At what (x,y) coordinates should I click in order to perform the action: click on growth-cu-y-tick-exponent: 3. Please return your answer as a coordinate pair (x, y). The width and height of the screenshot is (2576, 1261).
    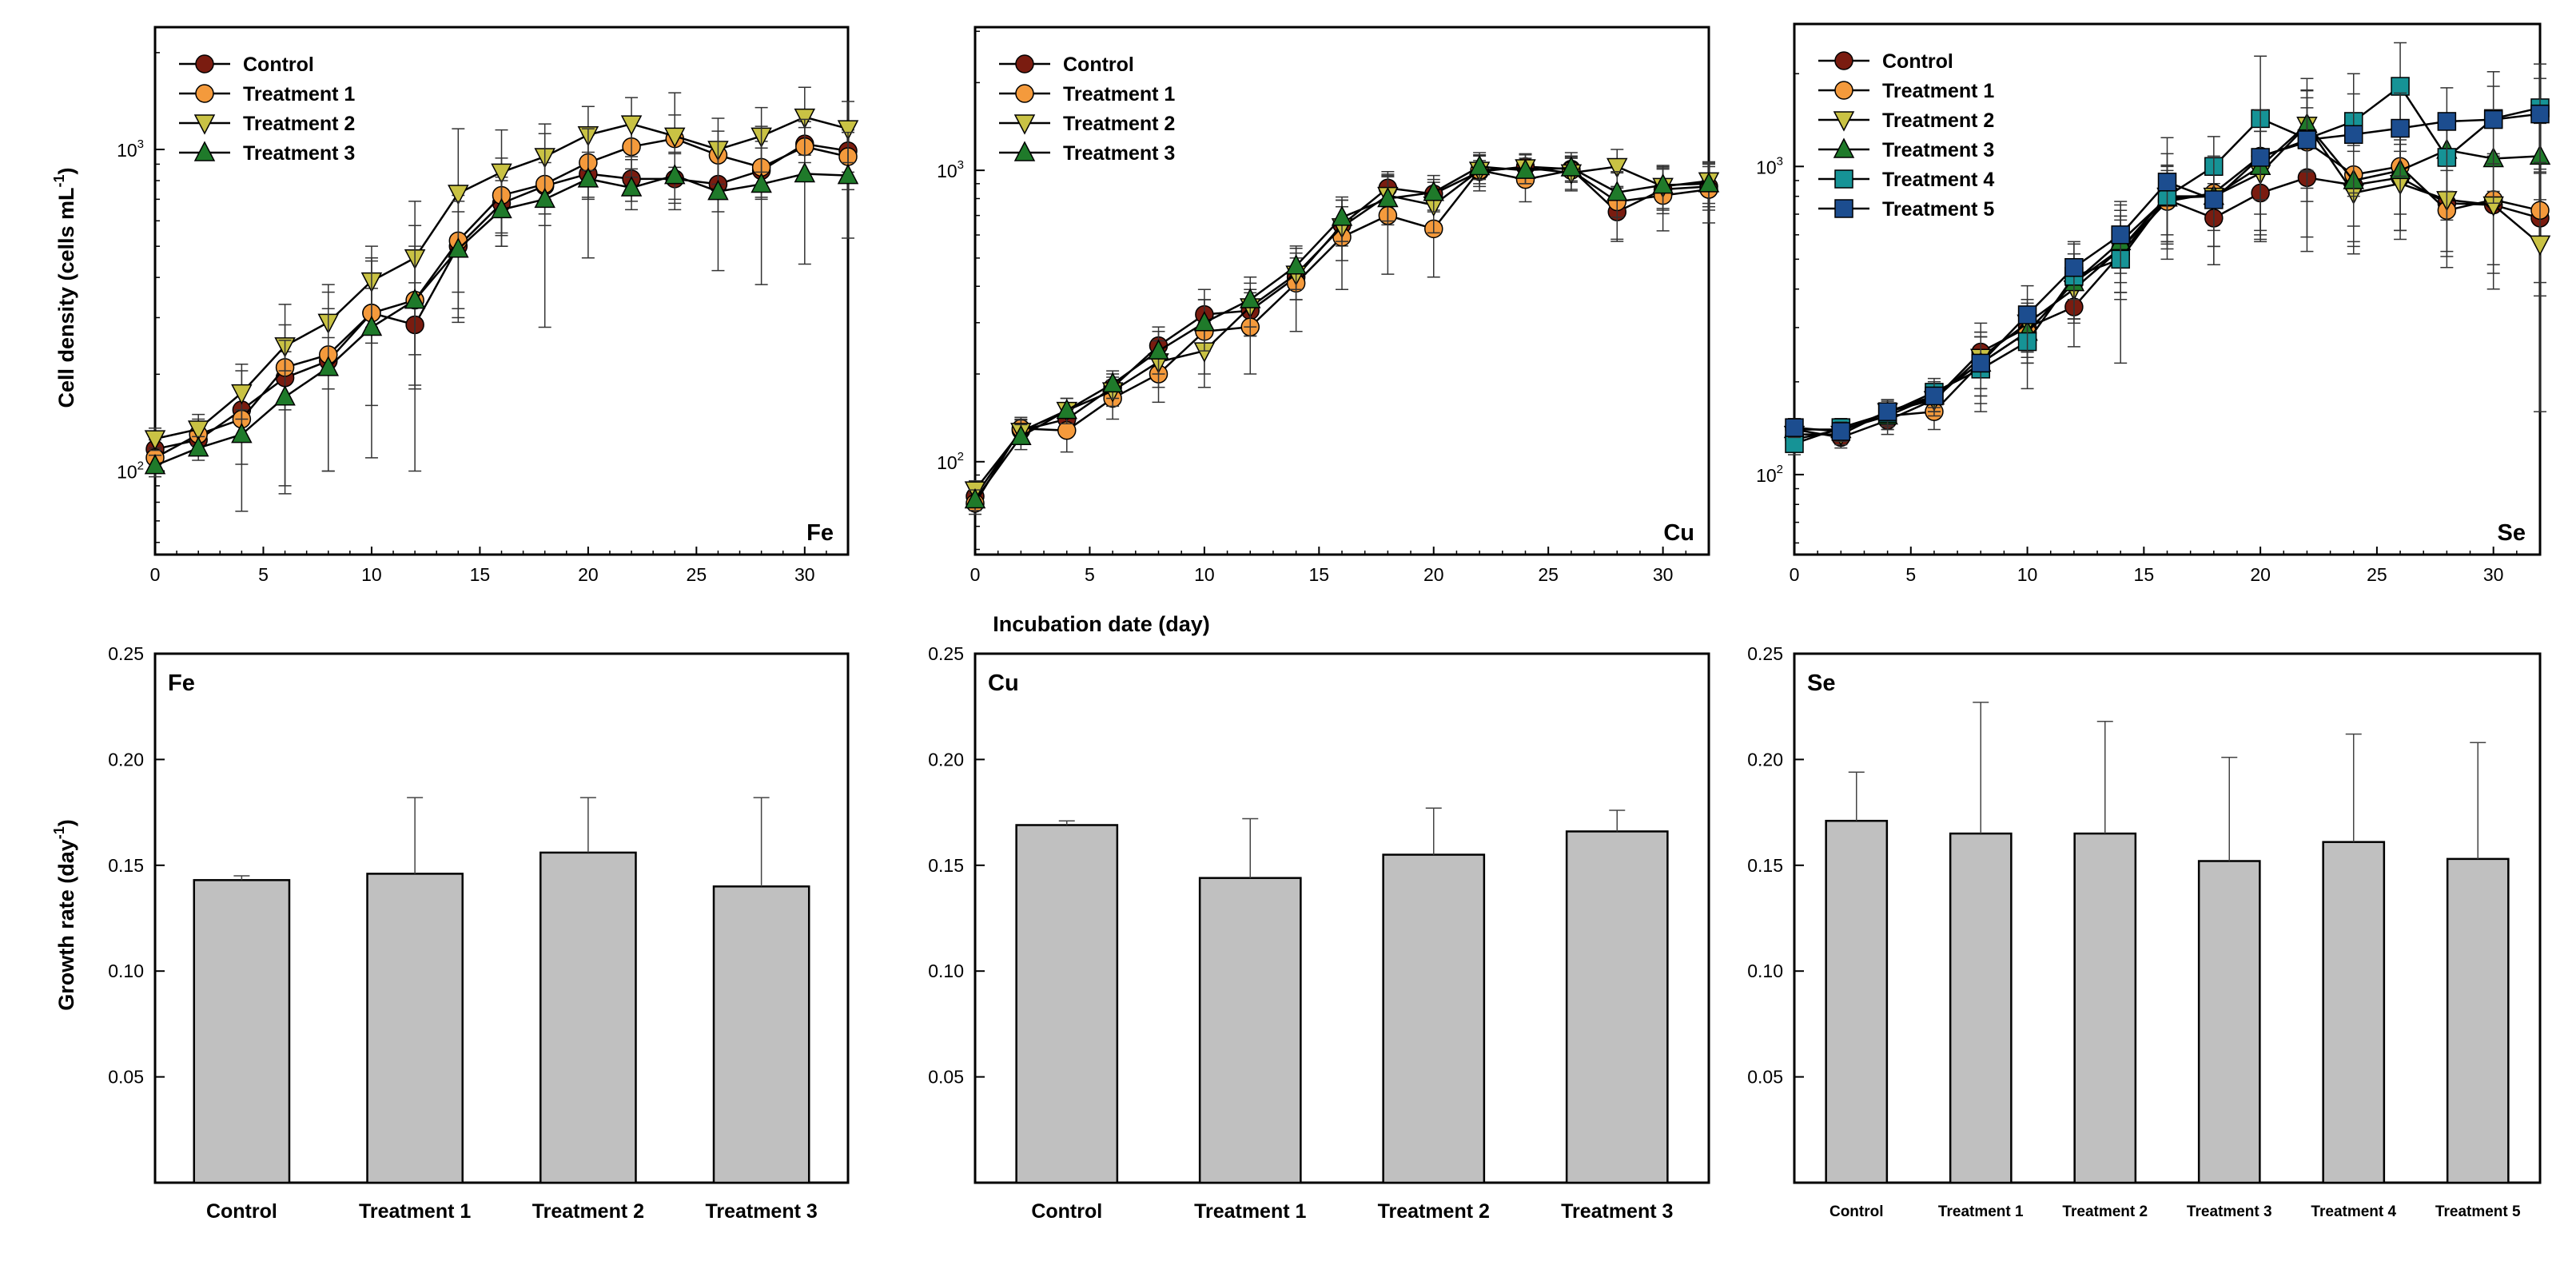
    Looking at the image, I should click on (961, 165).